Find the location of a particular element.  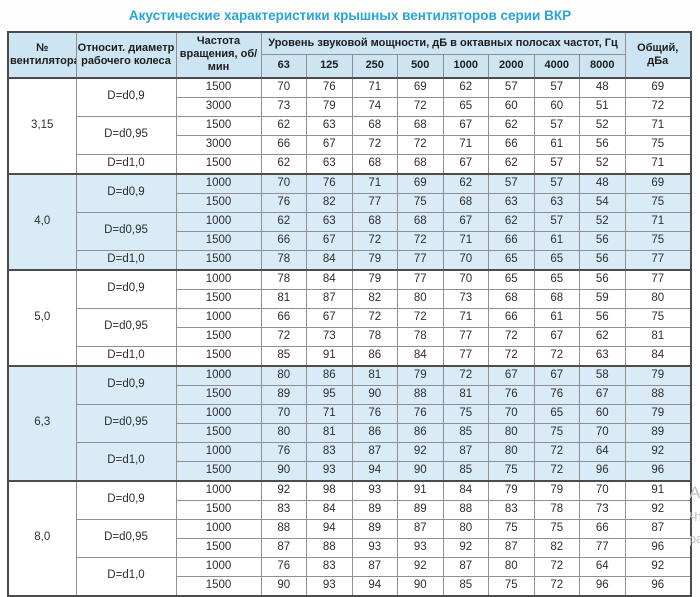

header-diameter: Относит. диаметр рабочего колеса is located at coordinates (126, 55).